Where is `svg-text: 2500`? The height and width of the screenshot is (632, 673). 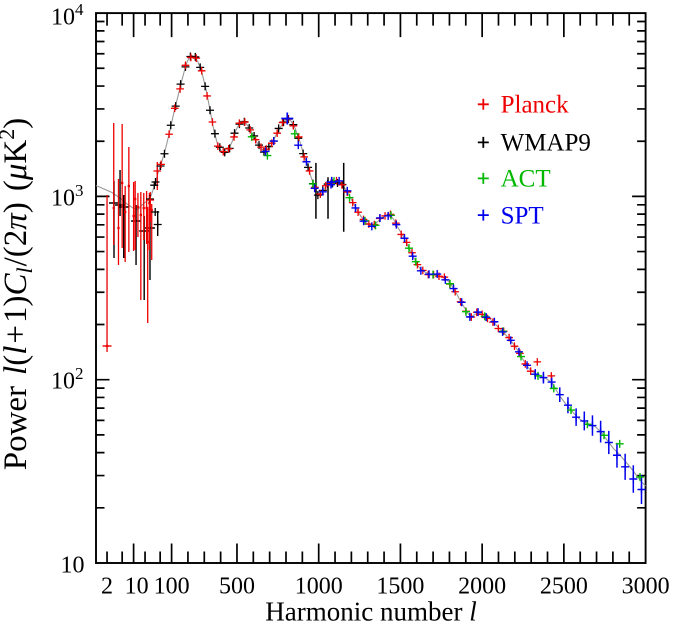 svg-text: 2500 is located at coordinates (564, 587).